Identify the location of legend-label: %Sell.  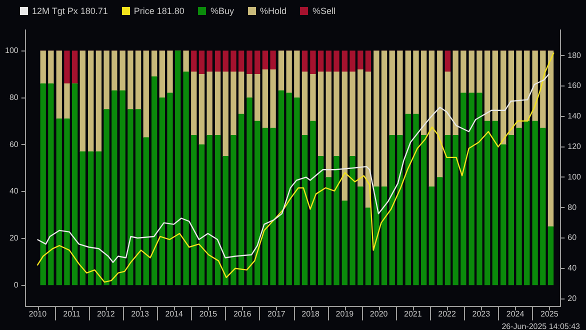
(324, 11).